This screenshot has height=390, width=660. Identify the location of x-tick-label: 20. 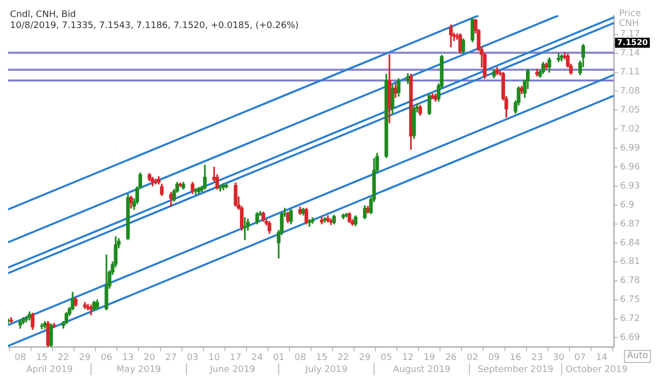
(150, 357).